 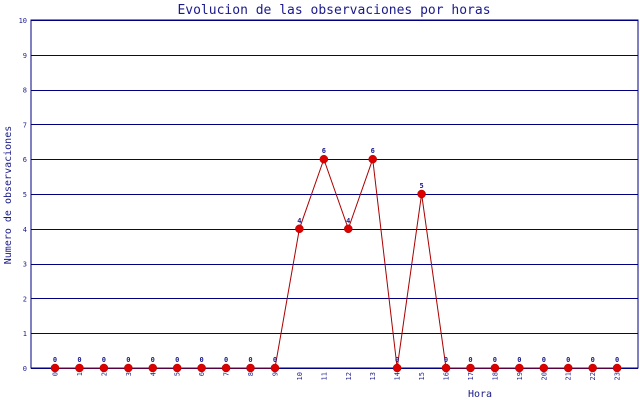 I want to click on y-tick-3: 3, so click(x=25, y=265).